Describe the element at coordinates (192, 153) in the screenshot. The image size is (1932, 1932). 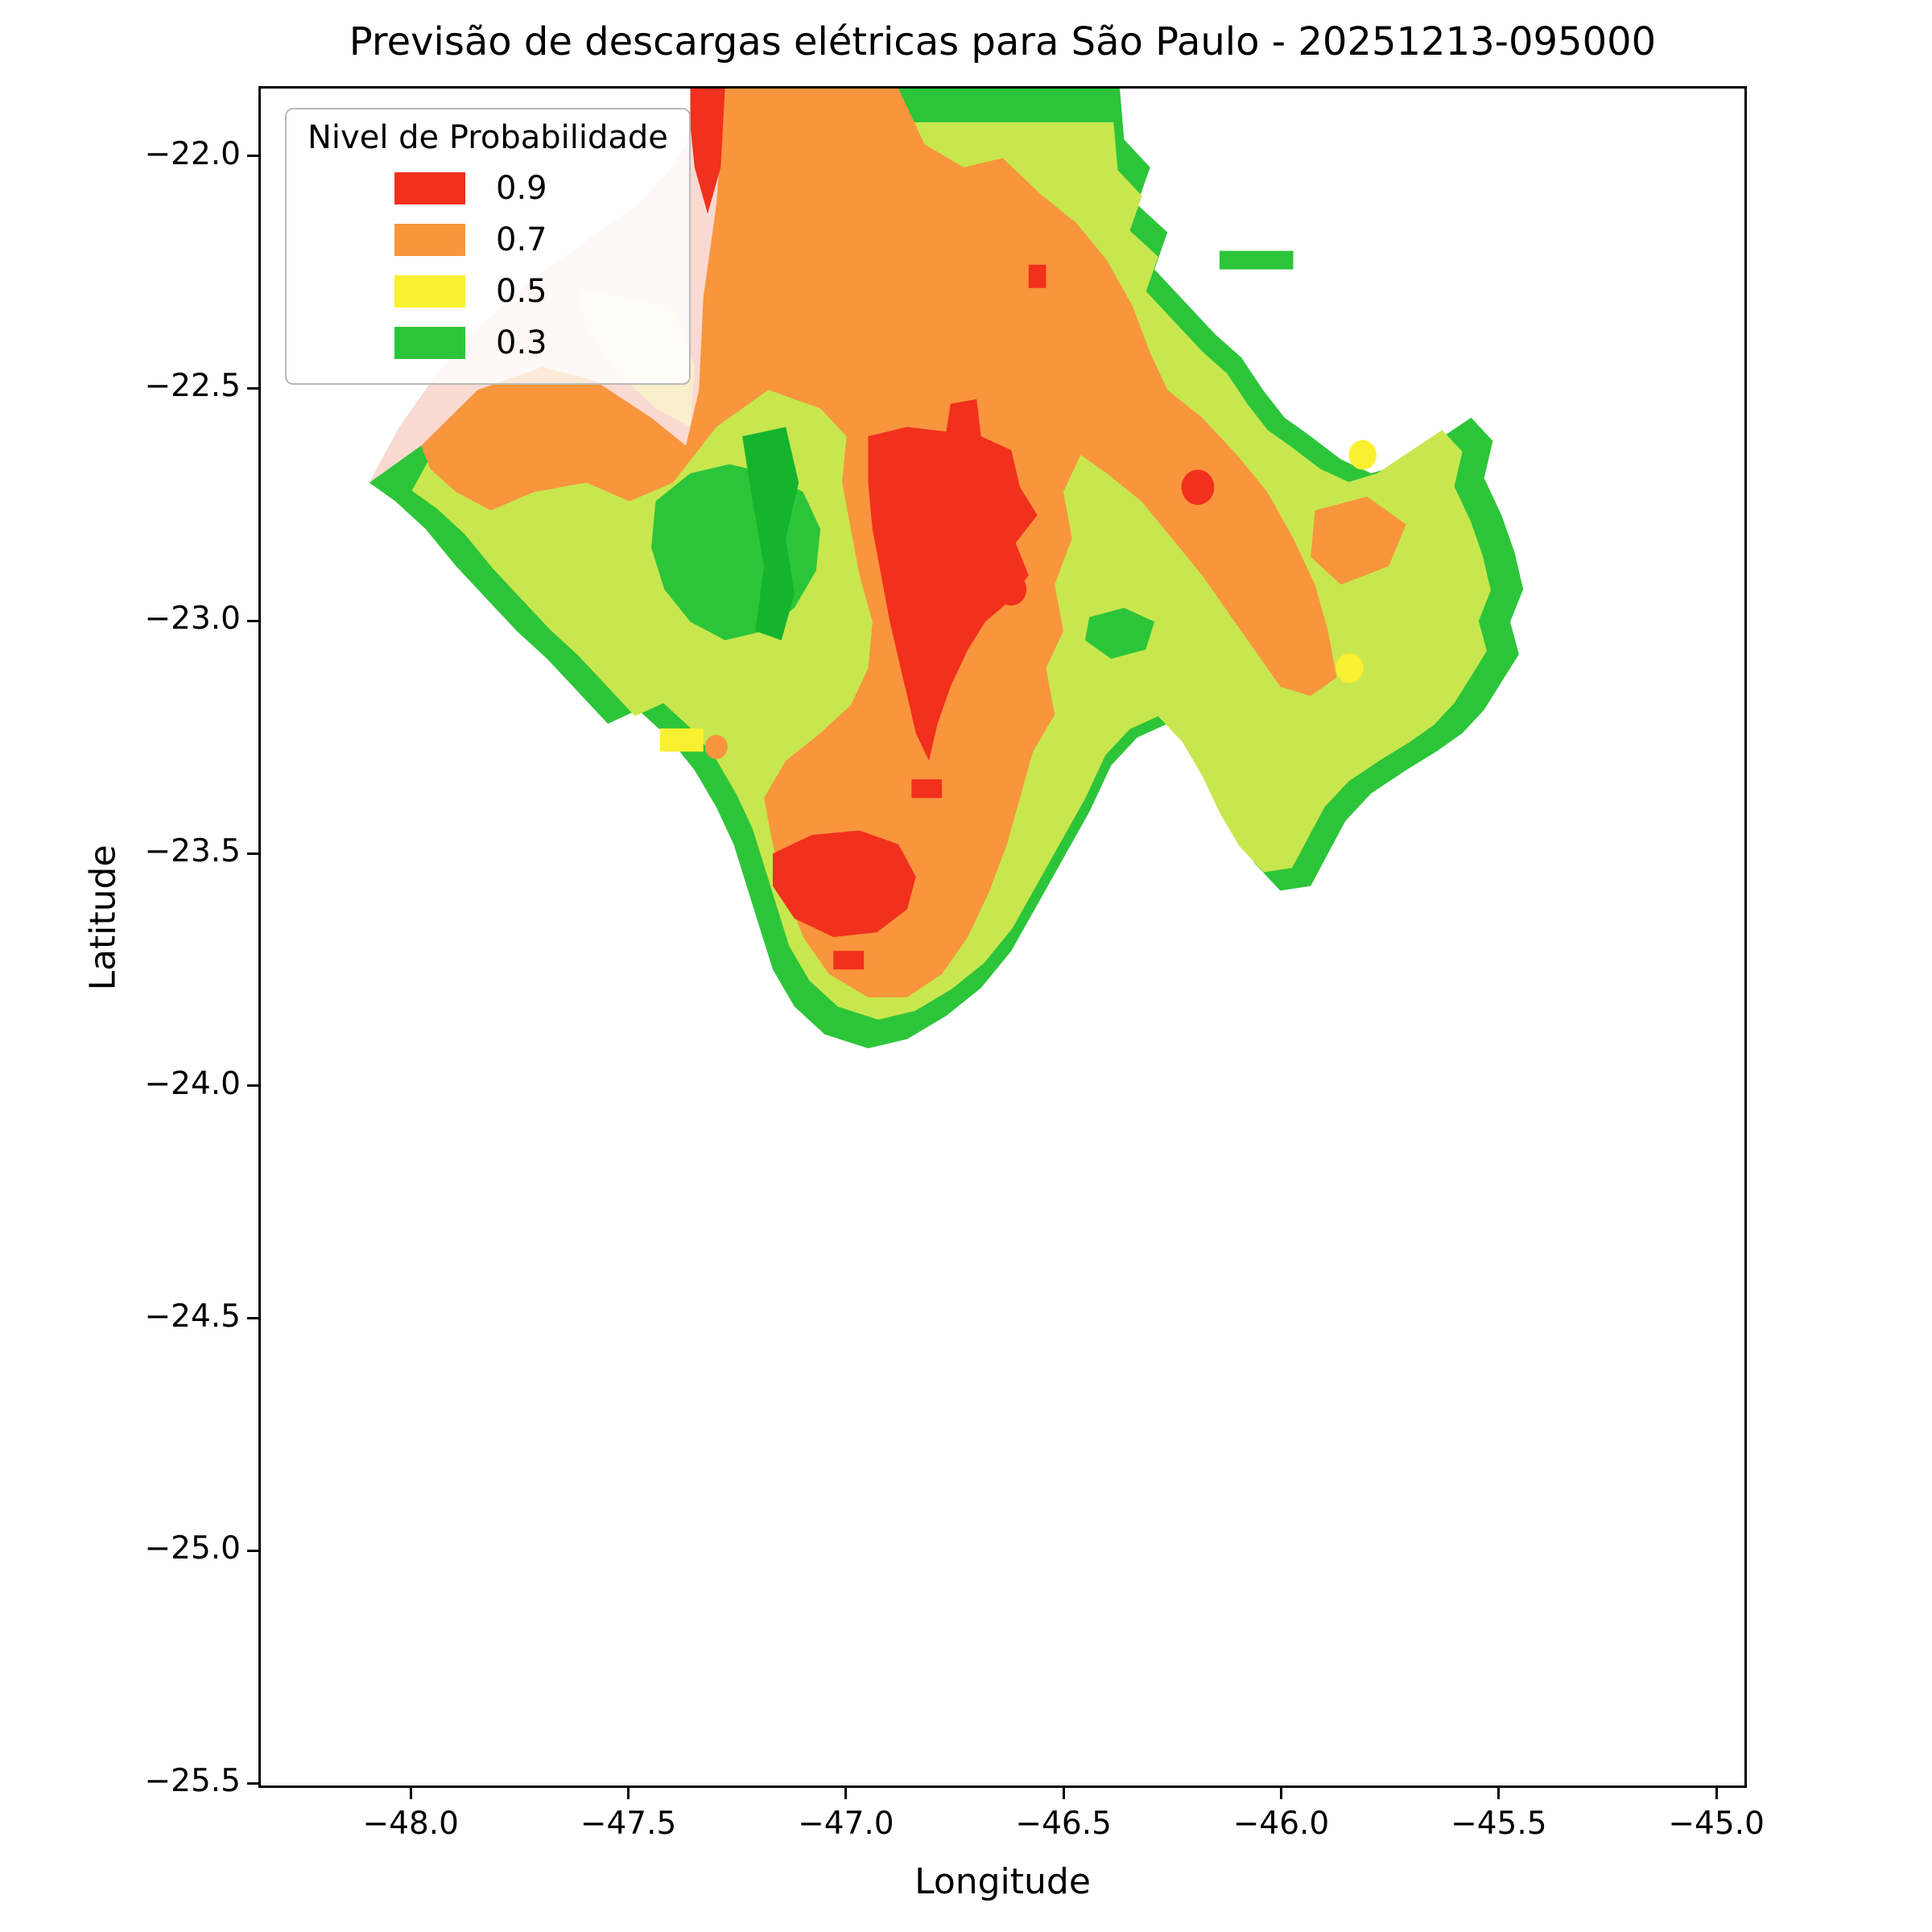
I see `y-tick-label: −22.0` at that location.